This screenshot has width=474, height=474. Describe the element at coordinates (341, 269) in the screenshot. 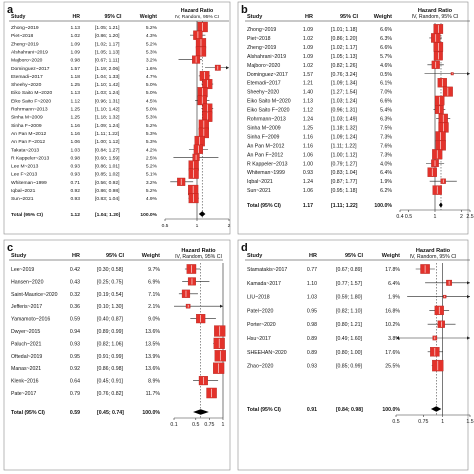

I see `study-row: Stamatakis~2017 0.77 [0.67; 0.89] 17.8%` at that location.